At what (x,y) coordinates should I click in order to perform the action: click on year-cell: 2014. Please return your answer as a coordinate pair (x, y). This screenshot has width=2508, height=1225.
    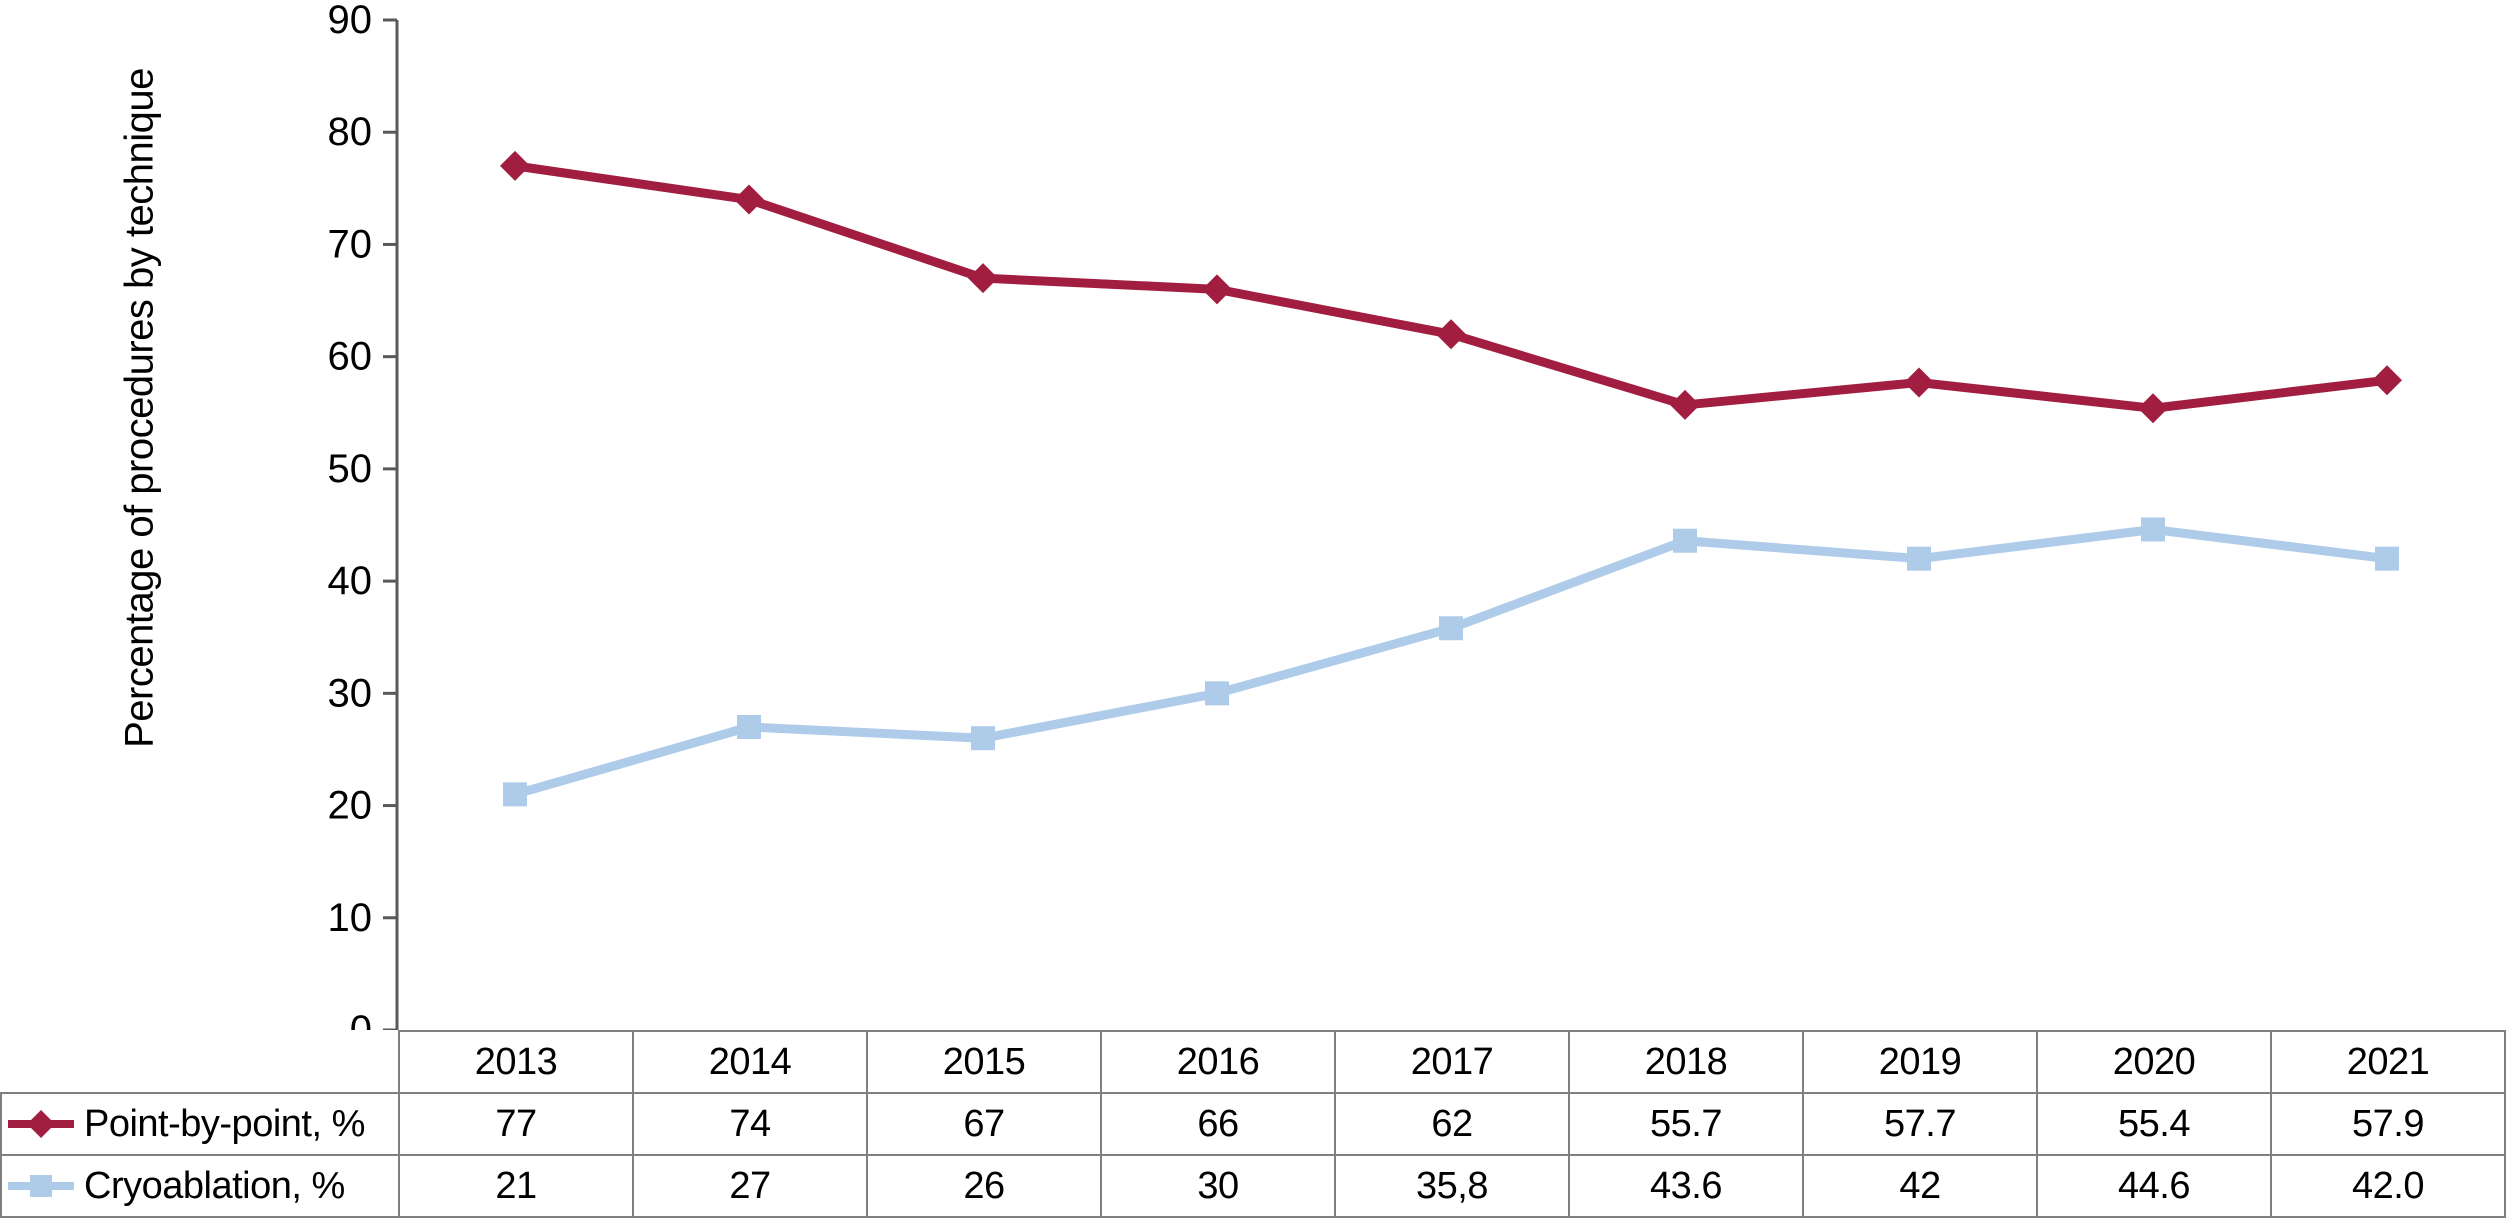
    Looking at the image, I should click on (750, 1062).